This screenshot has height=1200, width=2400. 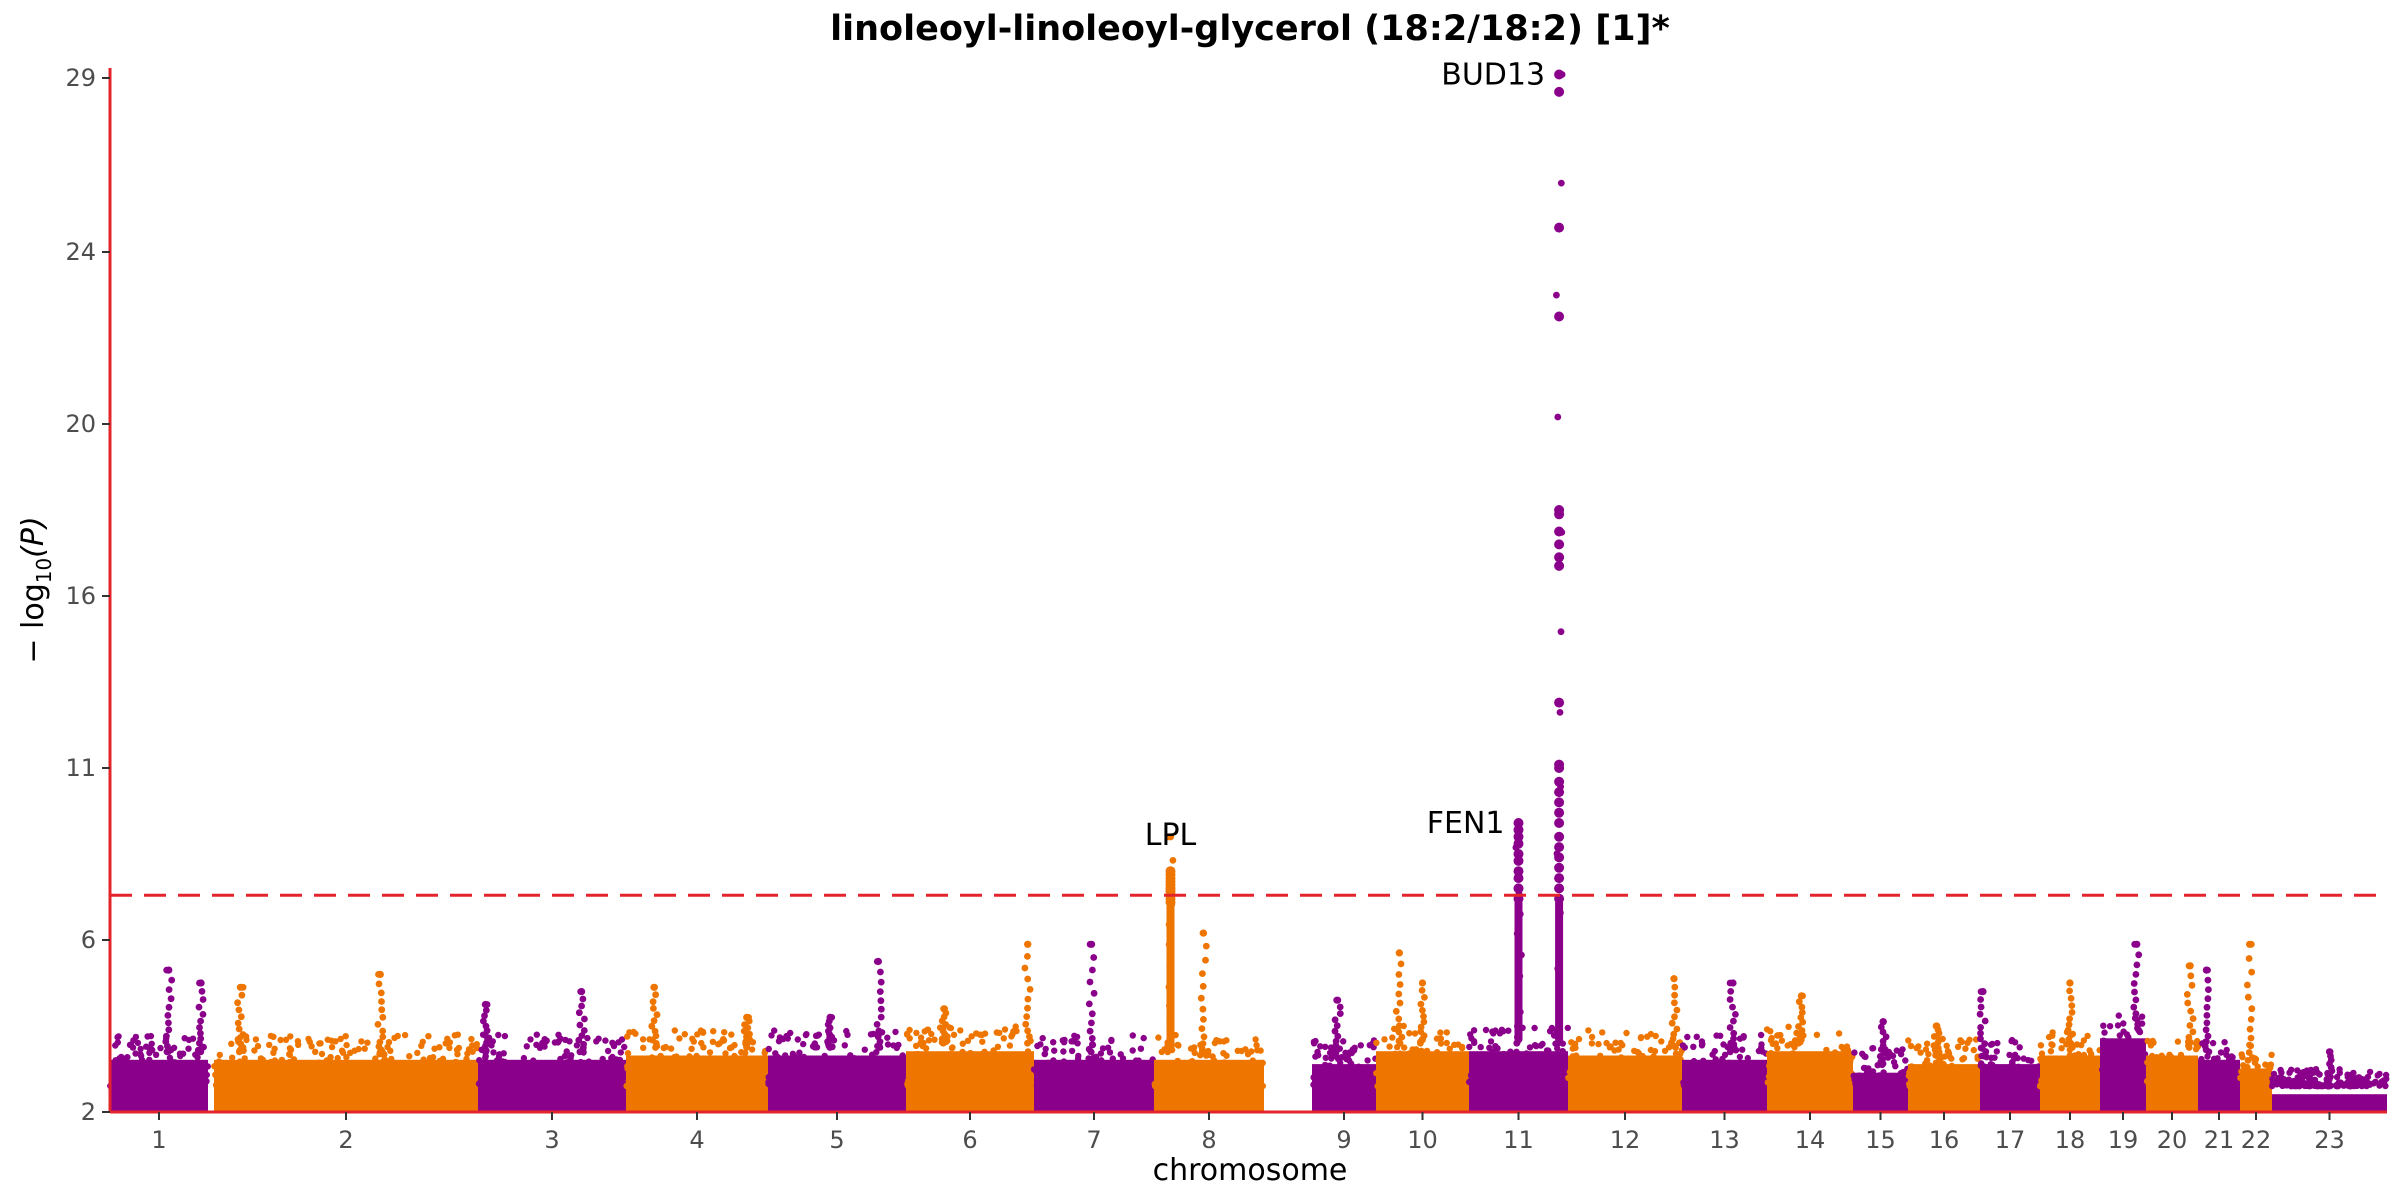 What do you see at coordinates (1809, 1052) in the screenshot?
I see `chromosome-14-points` at bounding box center [1809, 1052].